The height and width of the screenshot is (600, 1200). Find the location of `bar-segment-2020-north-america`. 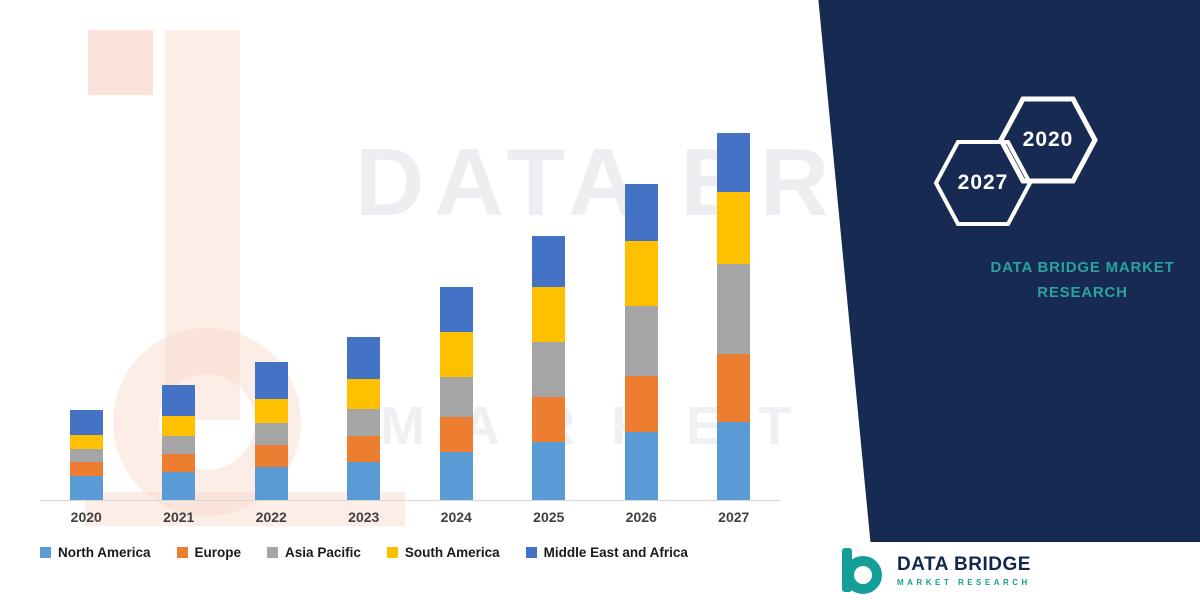

bar-segment-2020-north-america is located at coordinates (86, 488).